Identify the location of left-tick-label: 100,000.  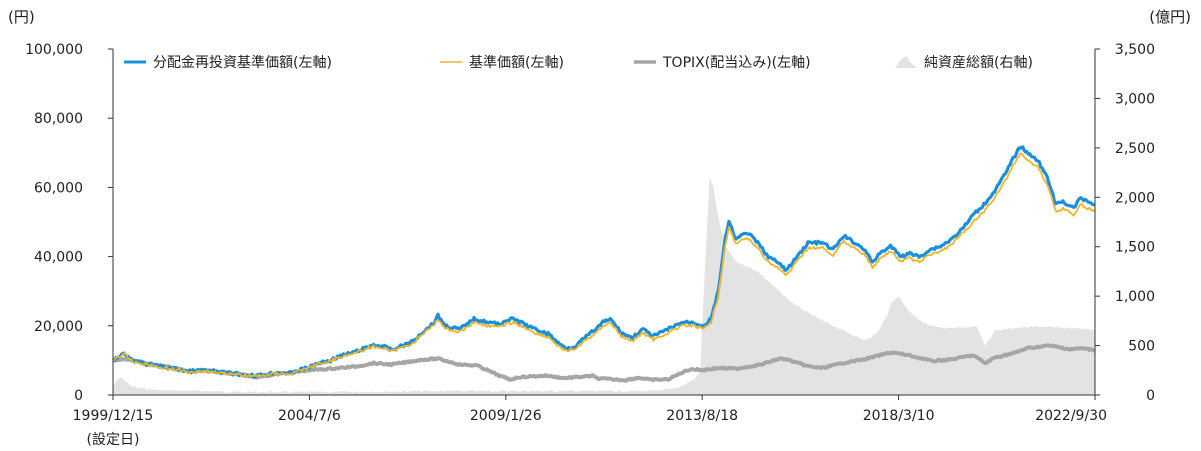
(54, 50).